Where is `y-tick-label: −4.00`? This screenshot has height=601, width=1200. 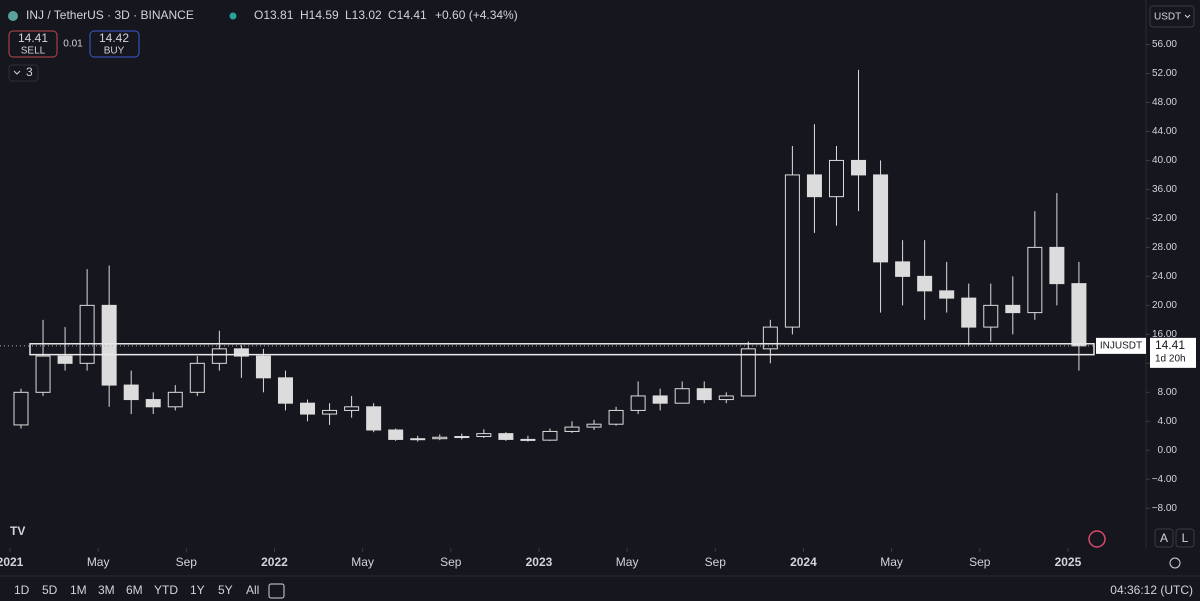 y-tick-label: −4.00 is located at coordinates (1165, 479).